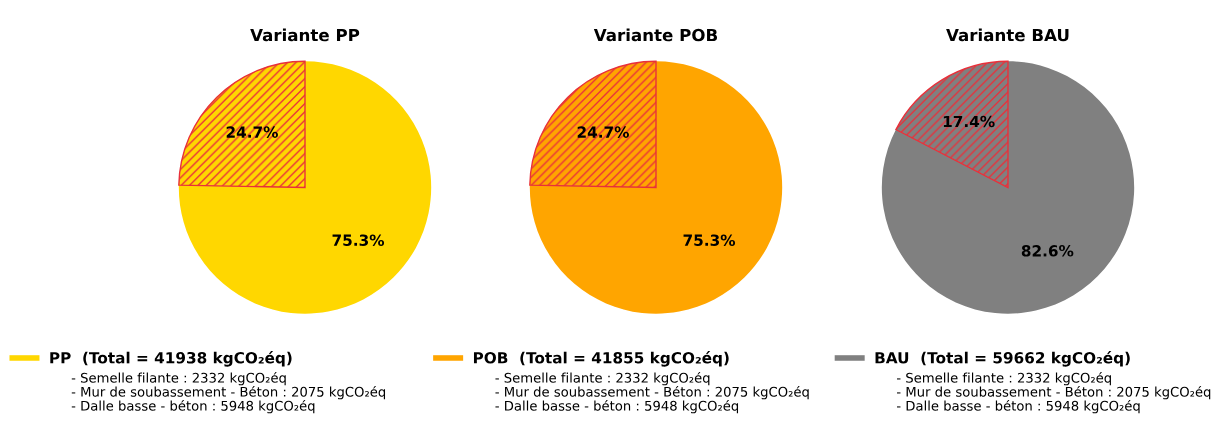 Image resolution: width=1228 pixels, height=445 pixels. What do you see at coordinates (1047, 251) in the screenshot?
I see `data-label: 82.6%` at bounding box center [1047, 251].